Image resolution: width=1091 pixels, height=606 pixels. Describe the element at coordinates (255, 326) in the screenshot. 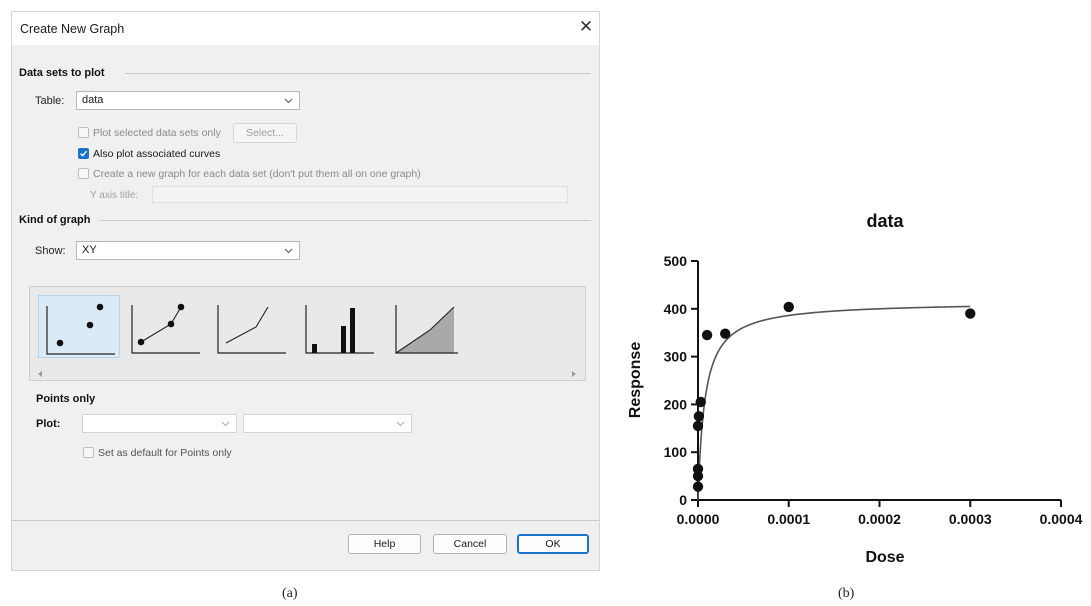

I see `line-only-icon` at that location.